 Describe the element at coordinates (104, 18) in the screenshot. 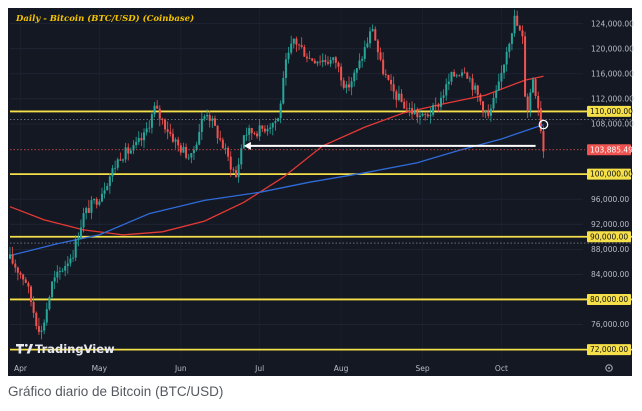

I see `chart-title: Daily - Bitcoin (BTC/USD) (Coinbase)` at that location.